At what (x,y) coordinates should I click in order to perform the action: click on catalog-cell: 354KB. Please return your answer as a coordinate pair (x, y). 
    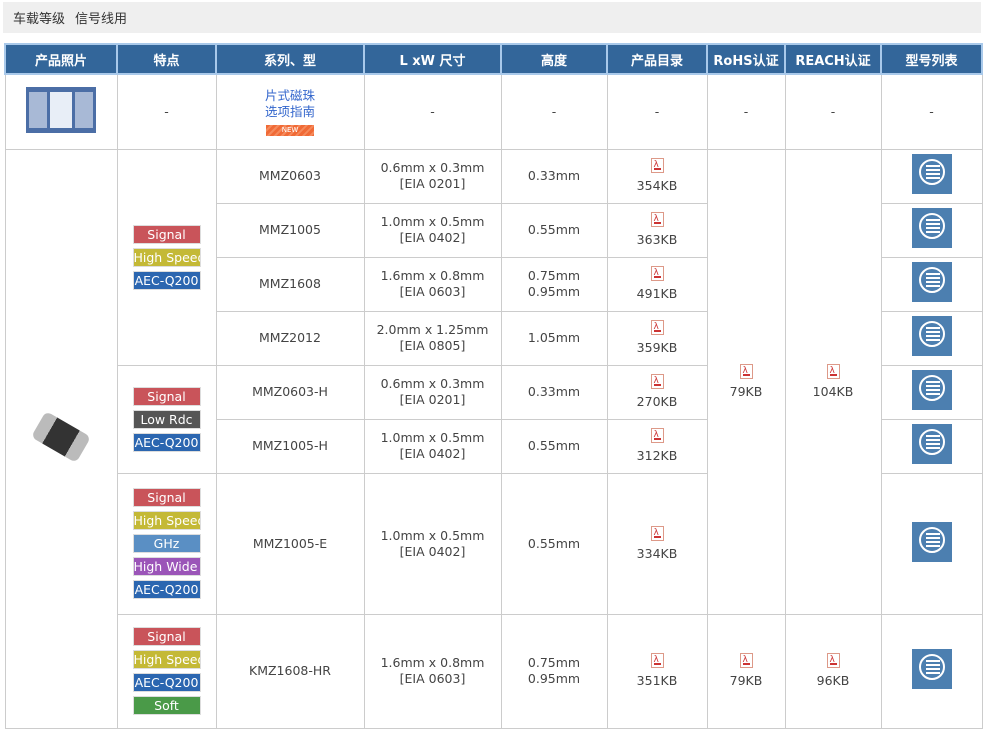
    Looking at the image, I should click on (657, 176).